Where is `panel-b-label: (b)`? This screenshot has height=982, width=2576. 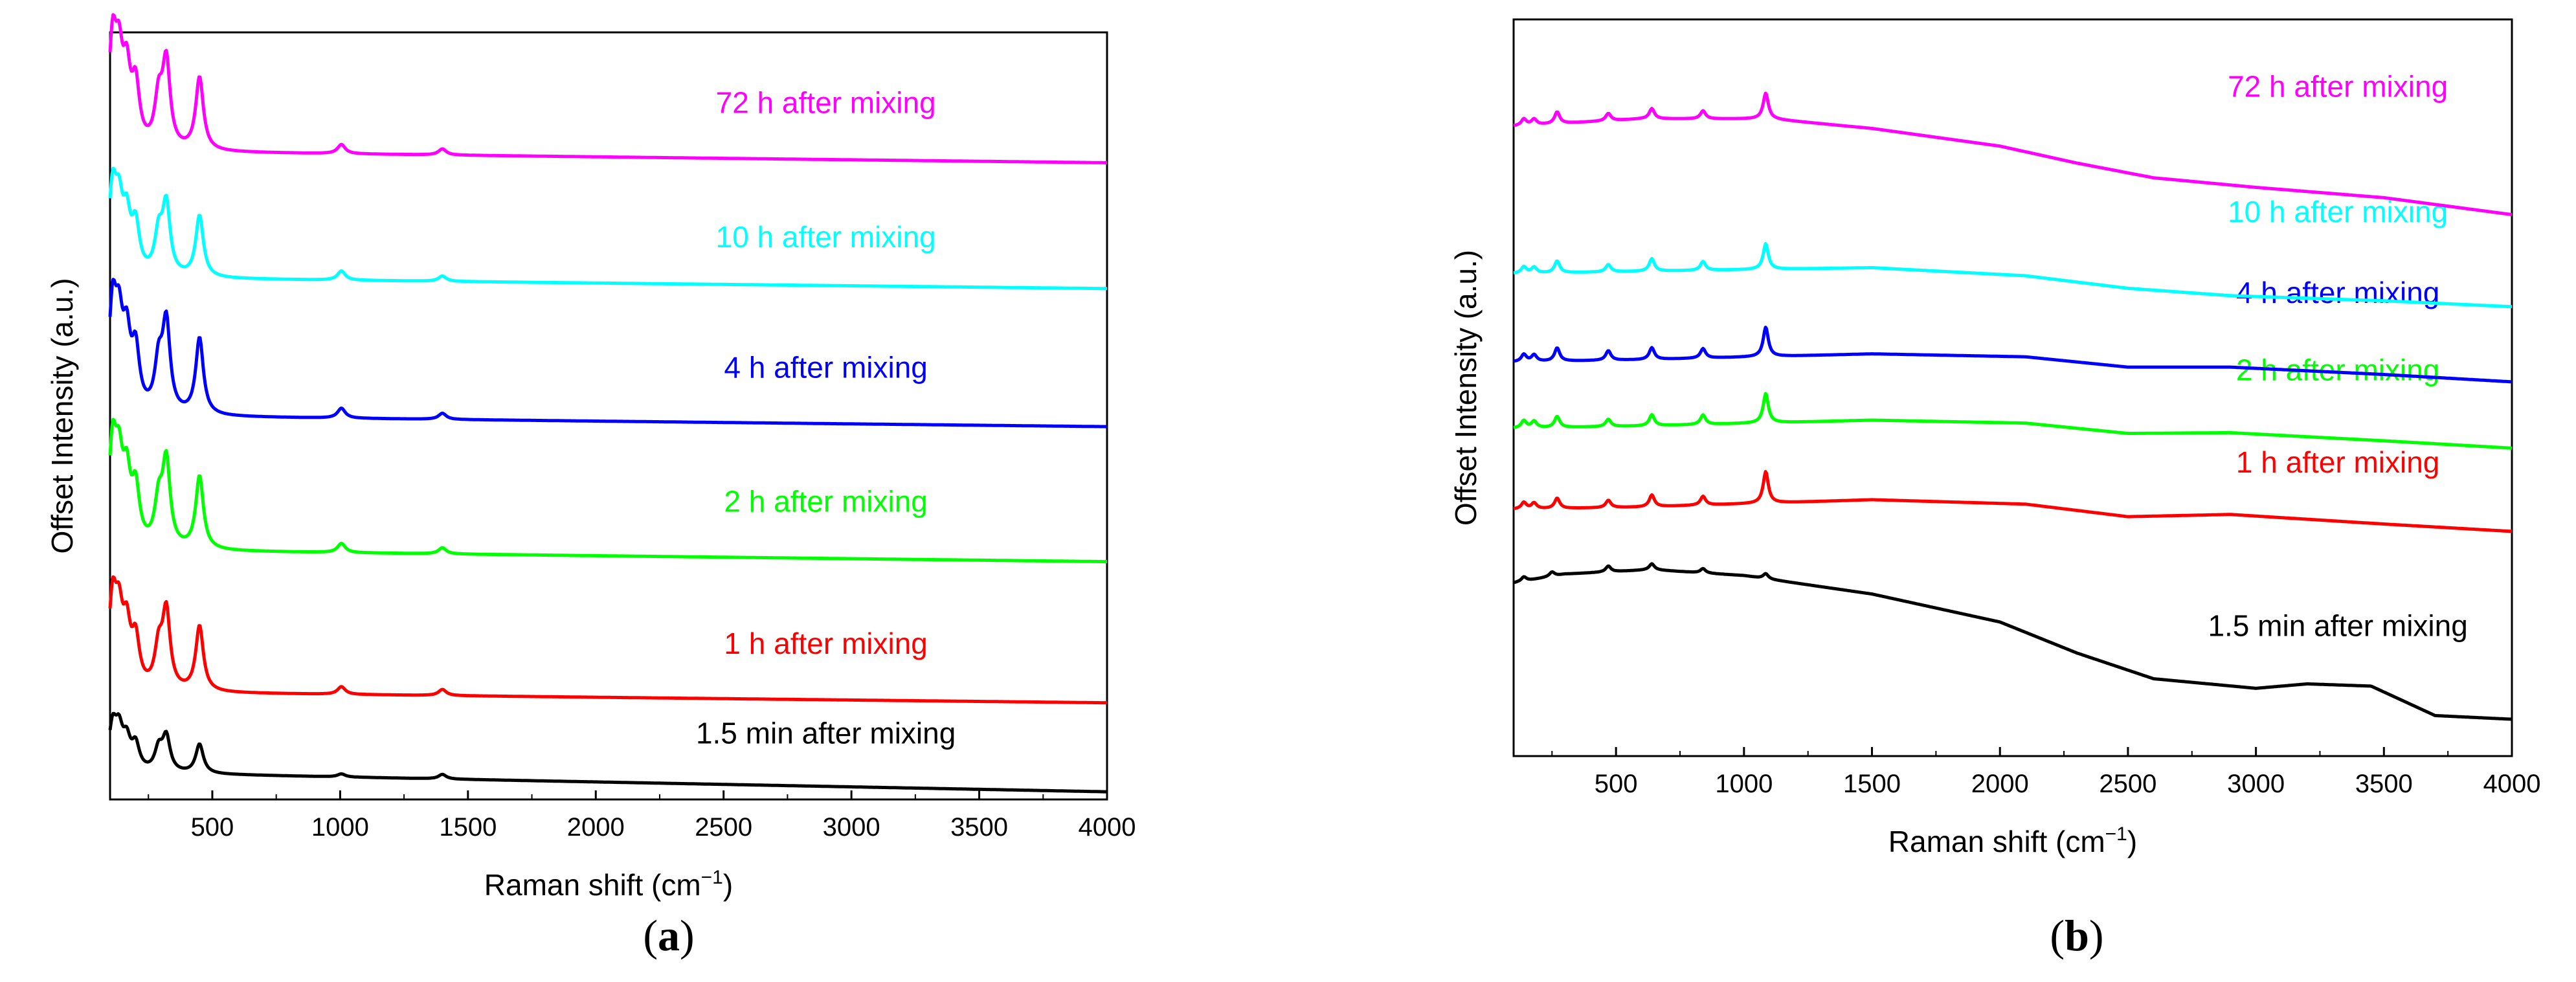
panel-b-label: (b) is located at coordinates (2076, 935).